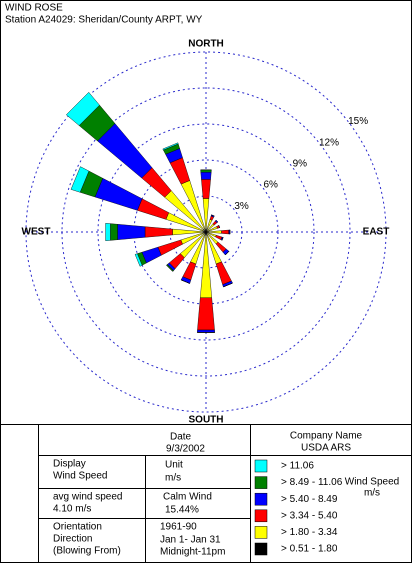  I want to click on cell-text: Wind Speed, so click(80, 476).